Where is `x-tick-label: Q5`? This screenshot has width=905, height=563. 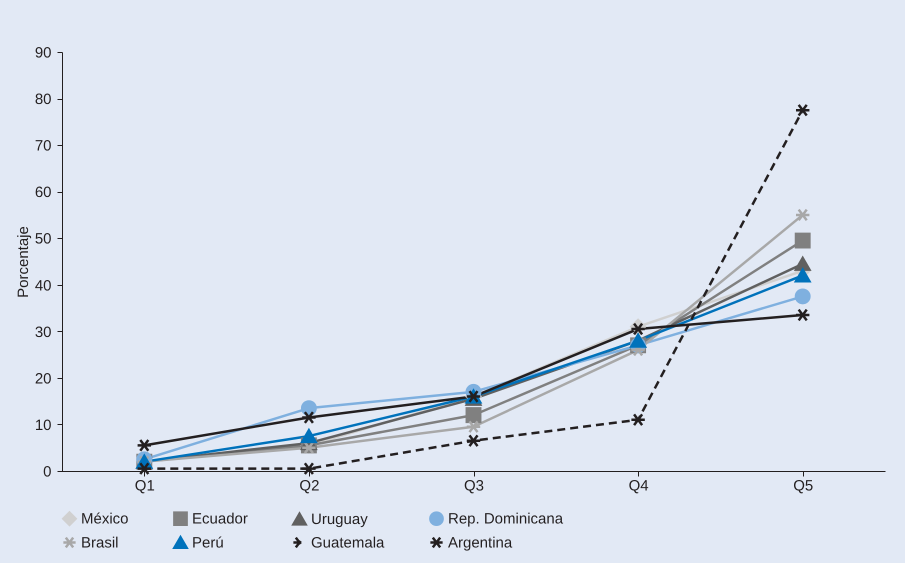 x-tick-label: Q5 is located at coordinates (803, 486).